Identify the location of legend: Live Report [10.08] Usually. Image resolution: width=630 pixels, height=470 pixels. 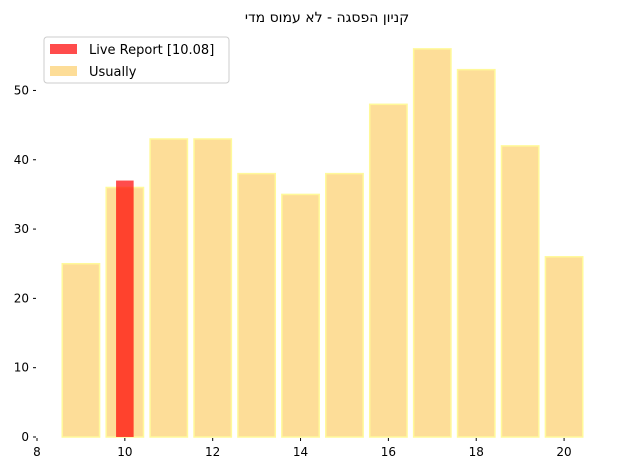
(136, 60).